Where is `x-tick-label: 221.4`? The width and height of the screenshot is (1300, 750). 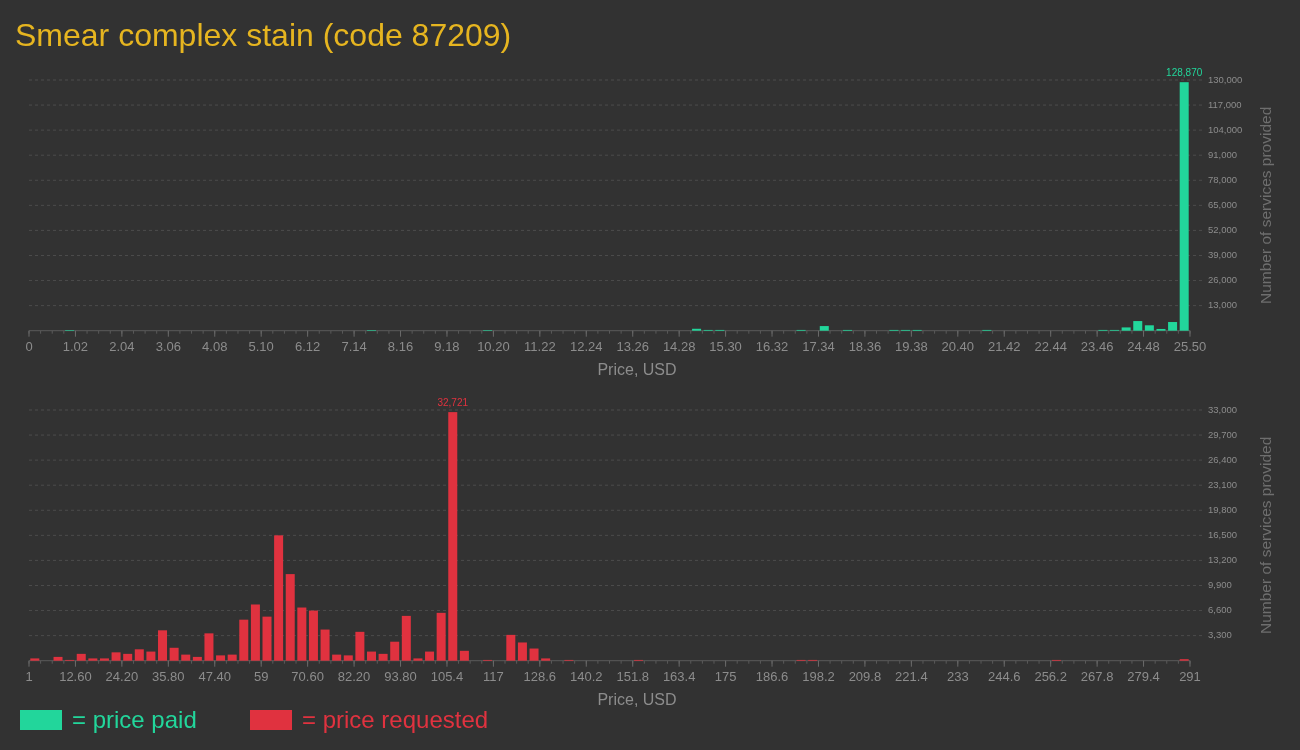
x-tick-label: 221.4 is located at coordinates (911, 676).